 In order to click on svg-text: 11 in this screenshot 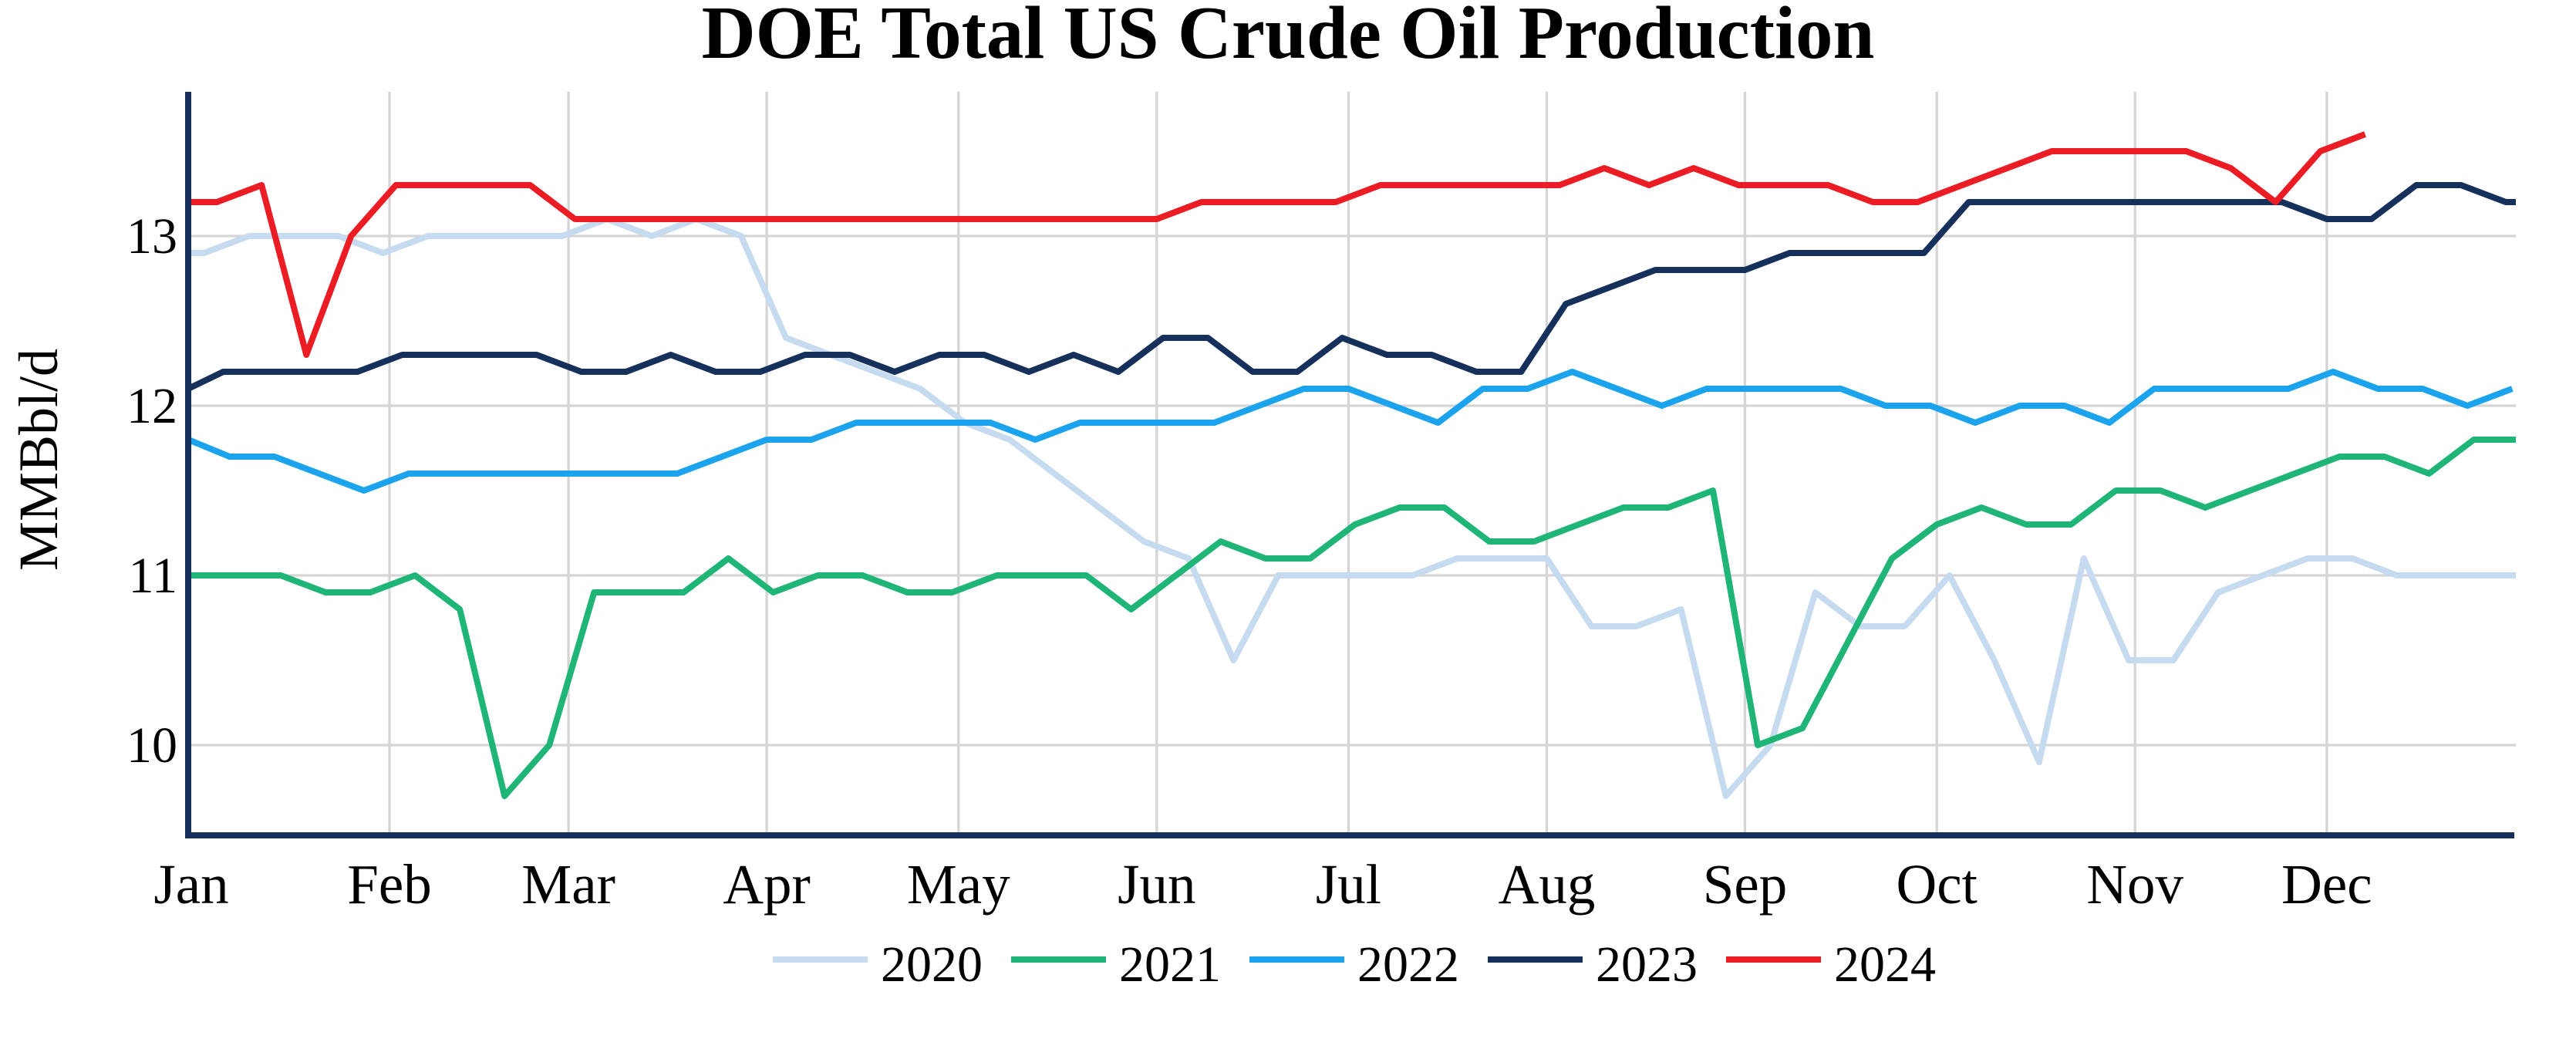, I will do `click(152, 576)`.